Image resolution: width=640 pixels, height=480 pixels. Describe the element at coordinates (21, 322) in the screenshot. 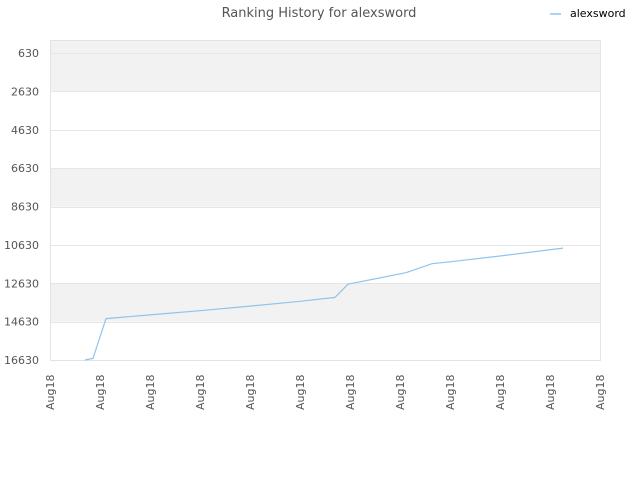

I see `y-tick-label: 14630` at that location.